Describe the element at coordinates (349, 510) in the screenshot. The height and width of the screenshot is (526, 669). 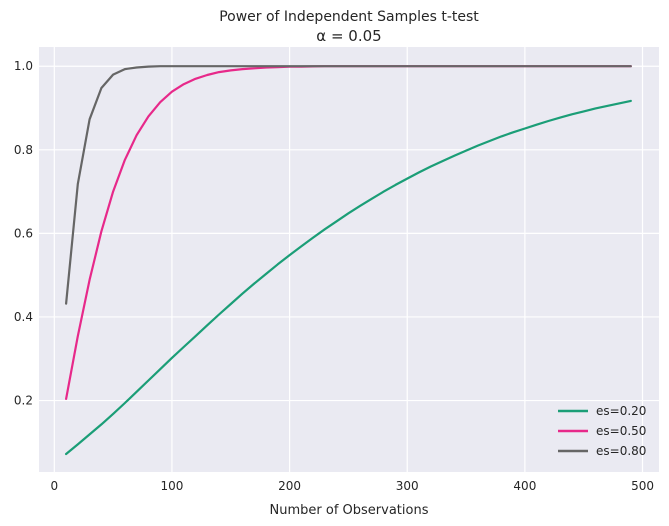
I see `x-axis-label: Number of Observations` at that location.